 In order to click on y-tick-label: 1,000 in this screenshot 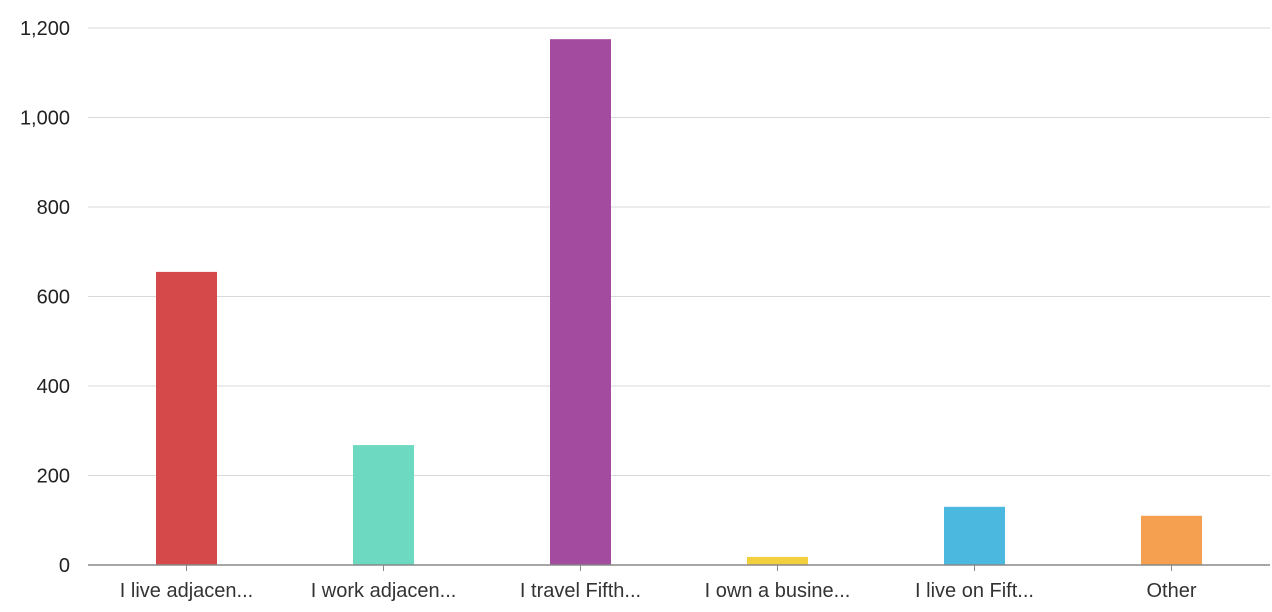, I will do `click(45, 119)`.